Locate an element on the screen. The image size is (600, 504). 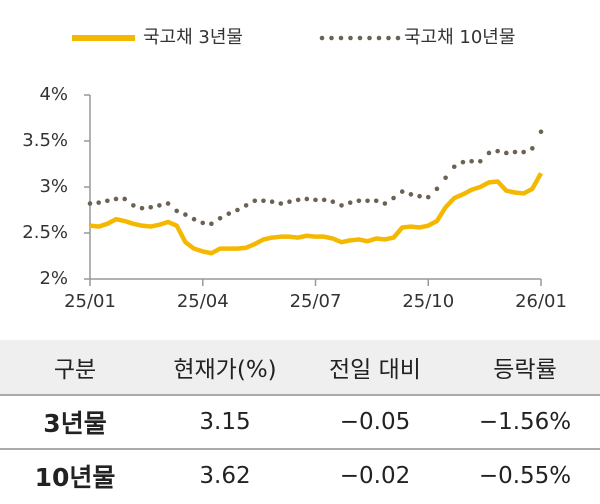
cell: 10년물 is located at coordinates (75, 475).